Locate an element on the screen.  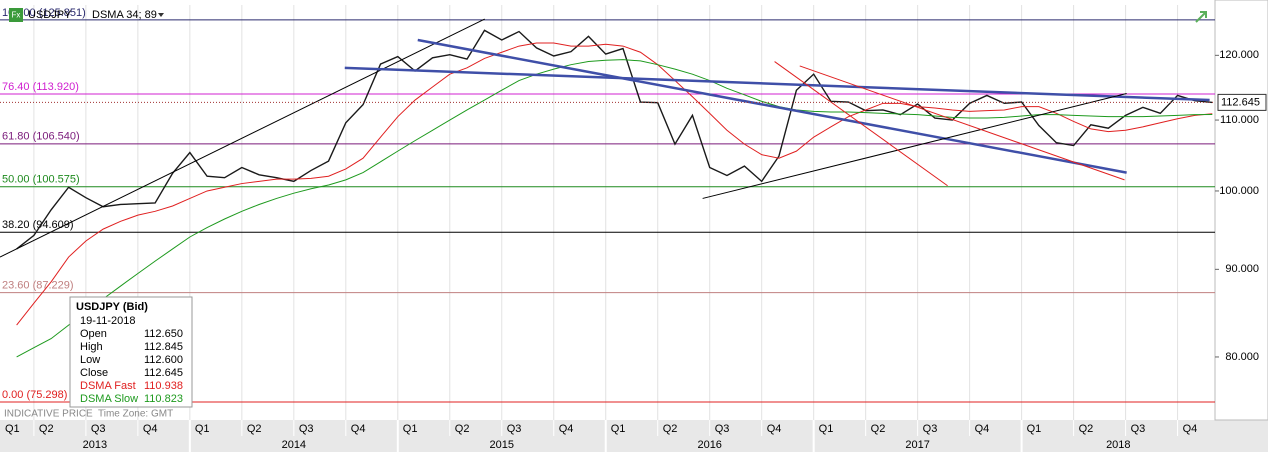
info-row-value: 112.650 is located at coordinates (163, 334).